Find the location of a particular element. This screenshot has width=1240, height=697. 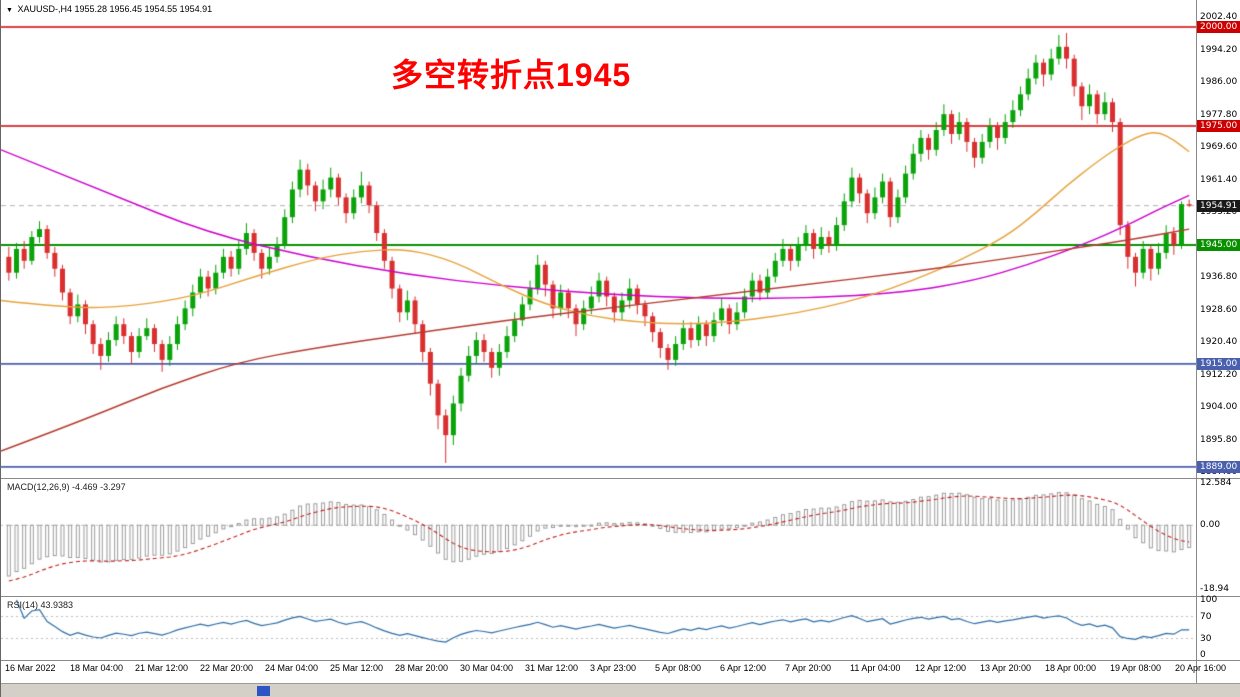

time-tick: 21 Mar 12:00 is located at coordinates (162, 668).